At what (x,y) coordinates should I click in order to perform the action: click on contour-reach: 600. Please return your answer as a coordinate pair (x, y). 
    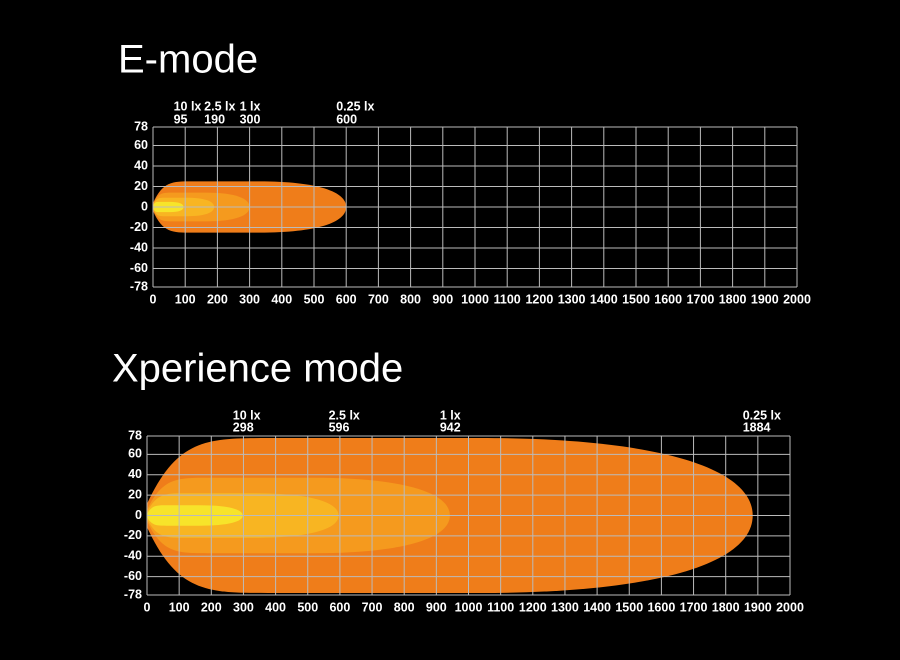
    Looking at the image, I should click on (346, 119).